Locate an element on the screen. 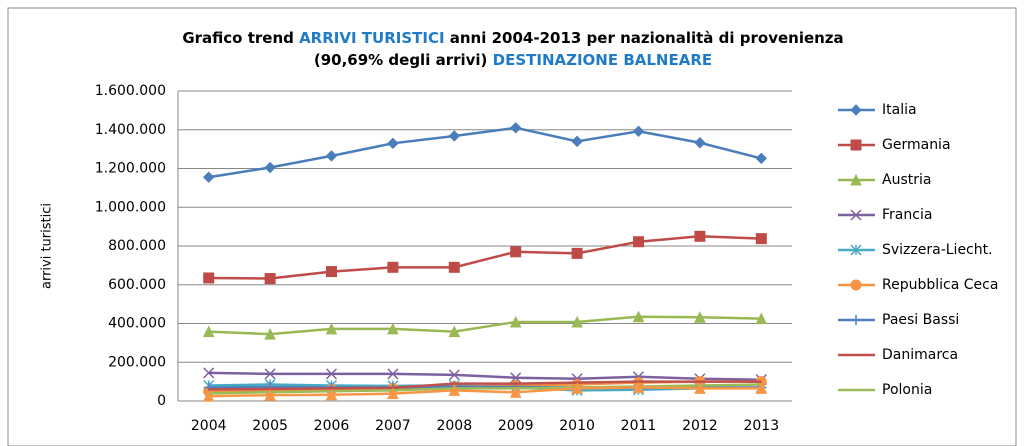 Image resolution: width=1027 pixels, height=446 pixels. x-tick-label: 2008 is located at coordinates (454, 426).